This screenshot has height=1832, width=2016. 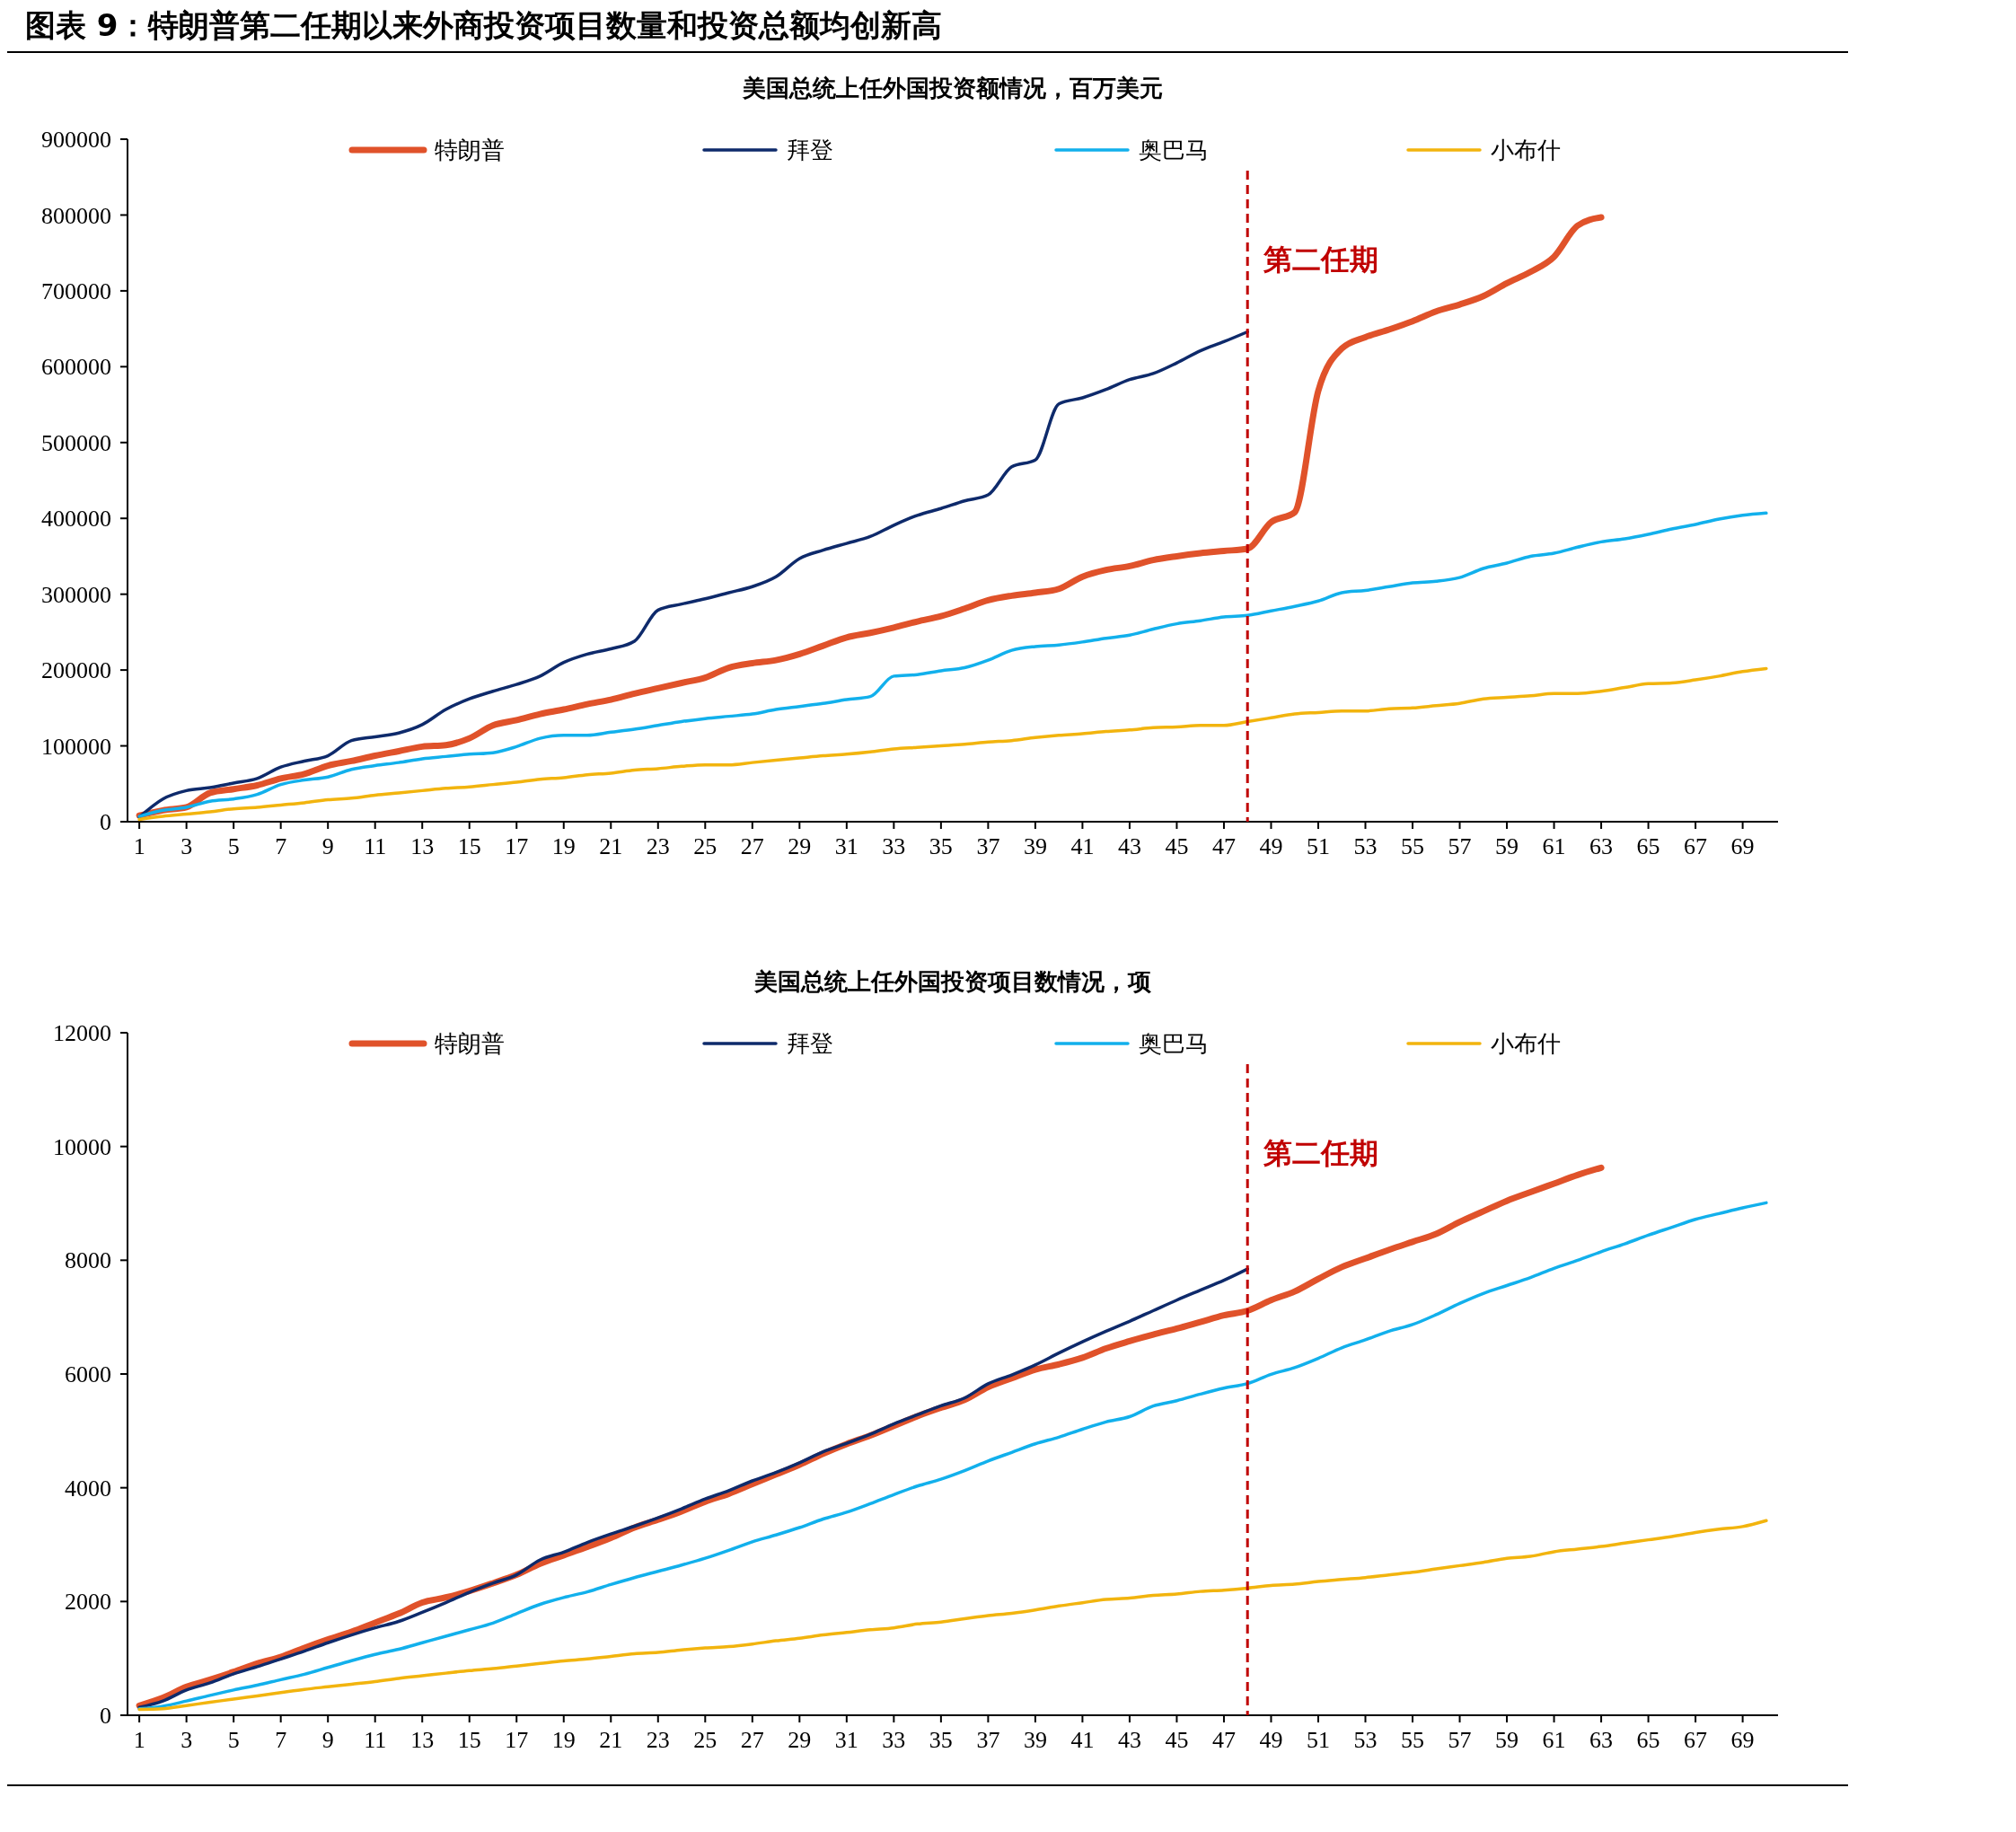 What do you see at coordinates (82, 1034) in the screenshot?
I see `y-tick-label: 12000` at bounding box center [82, 1034].